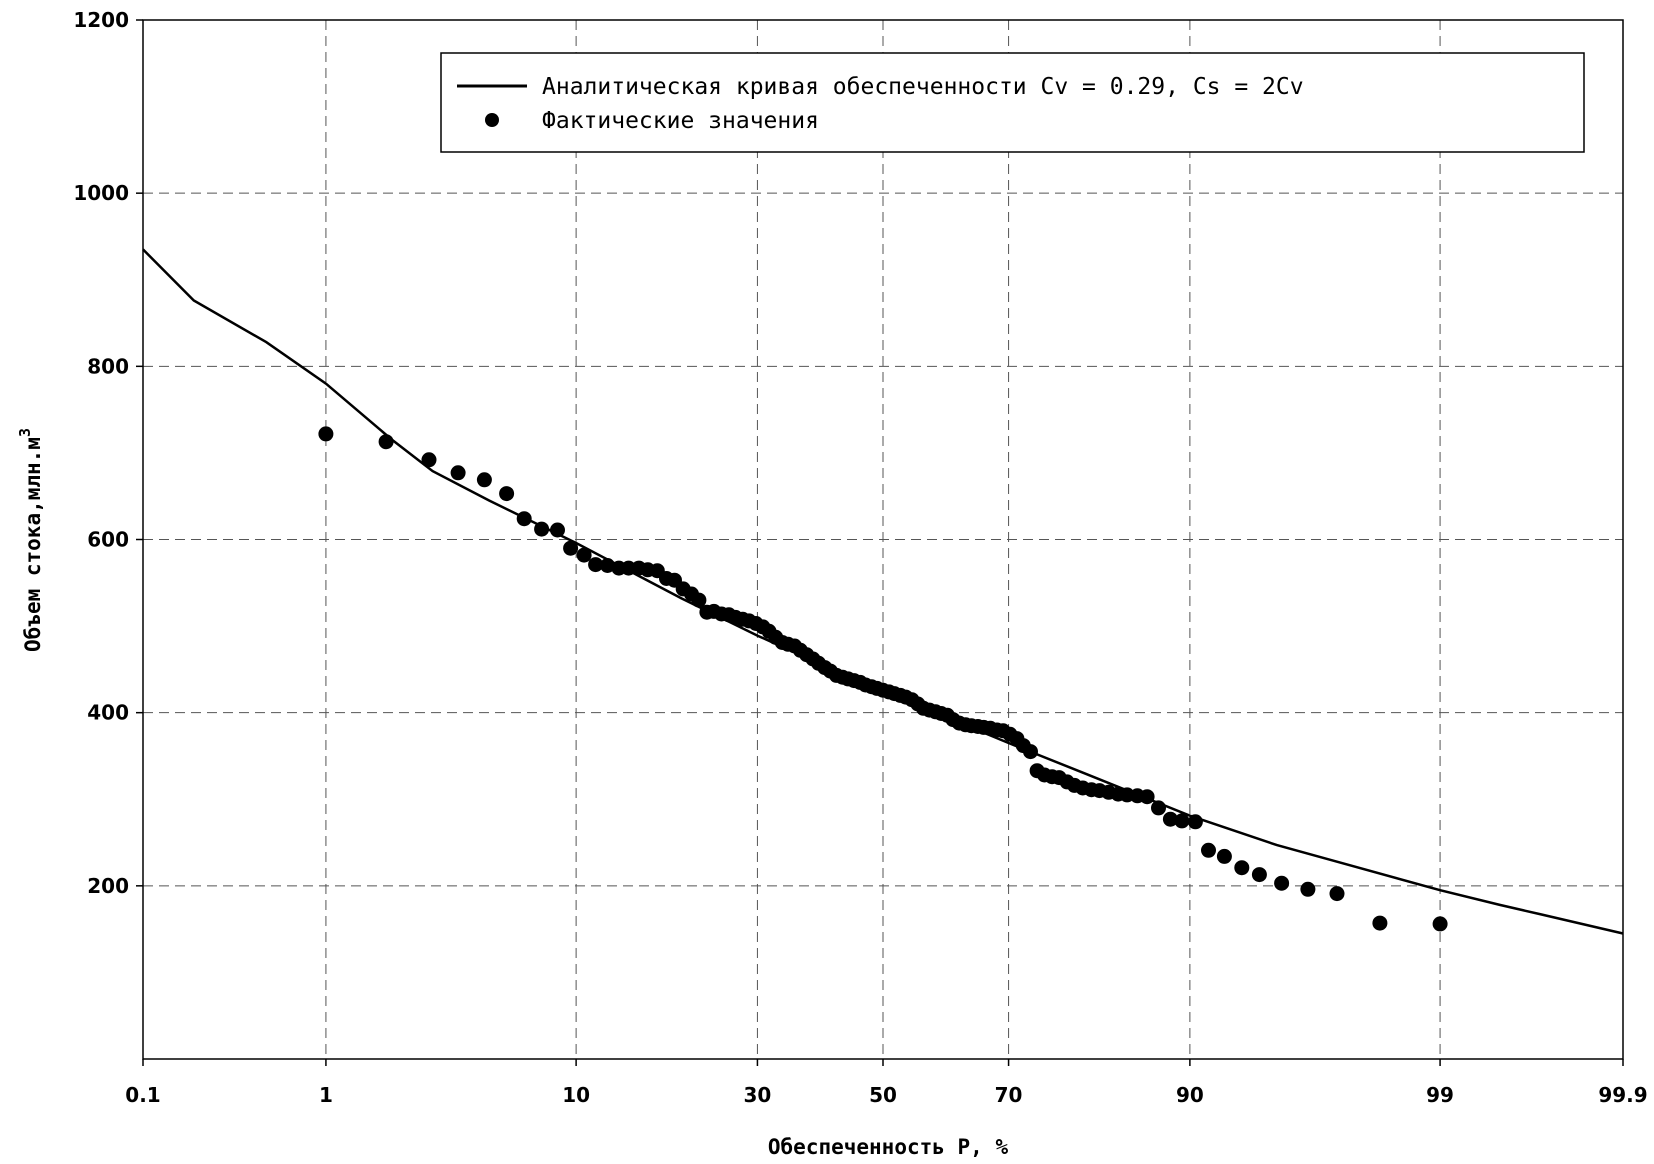 This screenshot has height=1164, width=1654. What do you see at coordinates (108, 713) in the screenshot?
I see `y-tick-label: 400` at bounding box center [108, 713].